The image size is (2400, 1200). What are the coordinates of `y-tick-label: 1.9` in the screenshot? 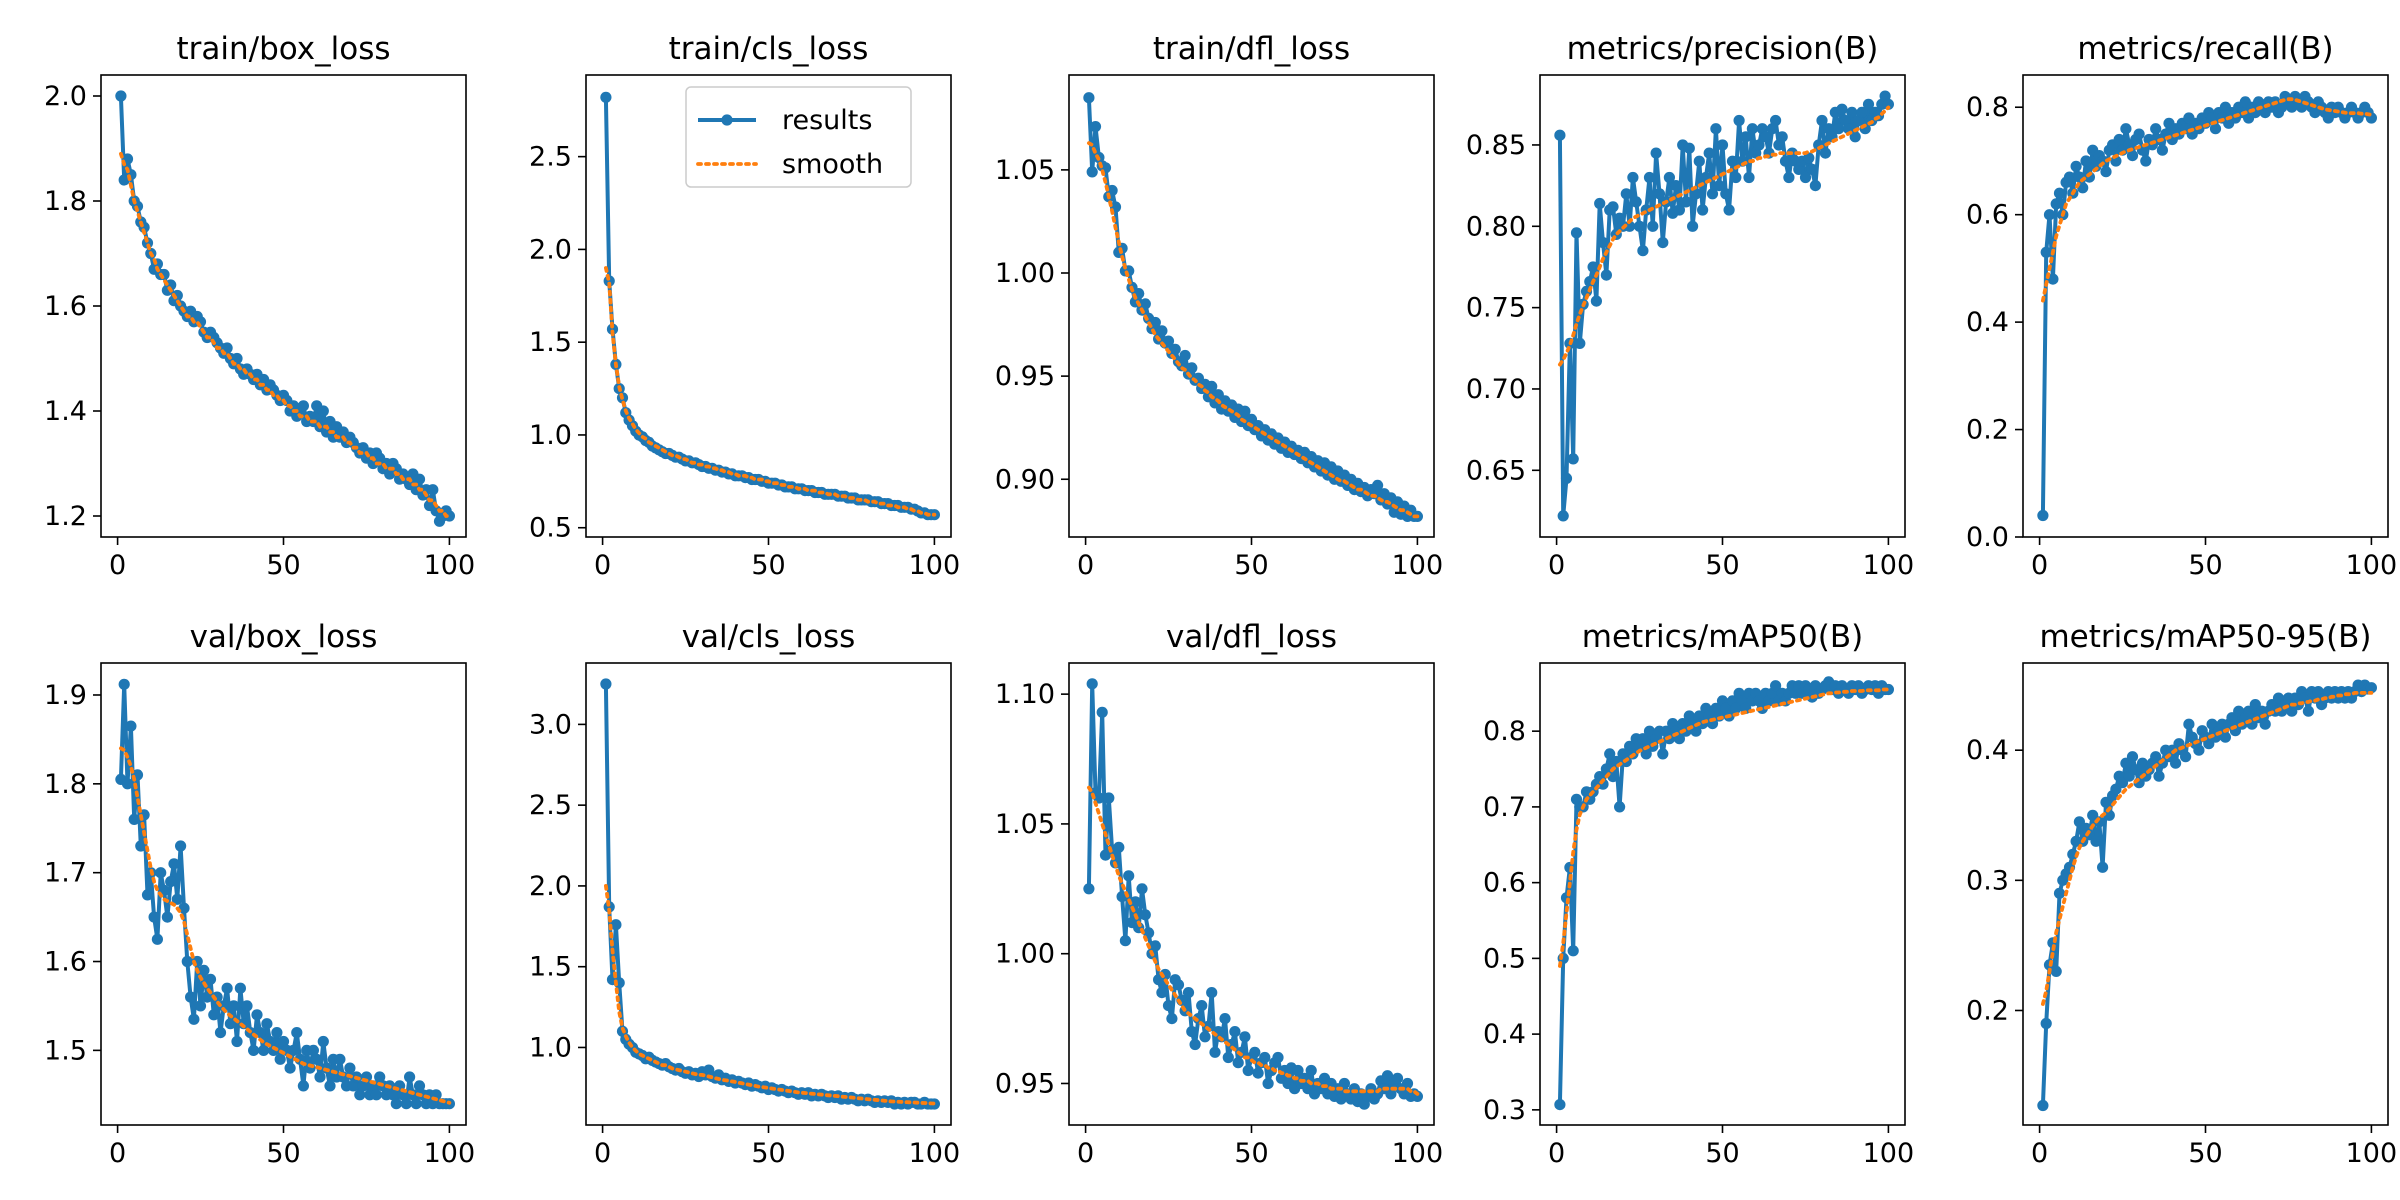 It's located at (65, 695).